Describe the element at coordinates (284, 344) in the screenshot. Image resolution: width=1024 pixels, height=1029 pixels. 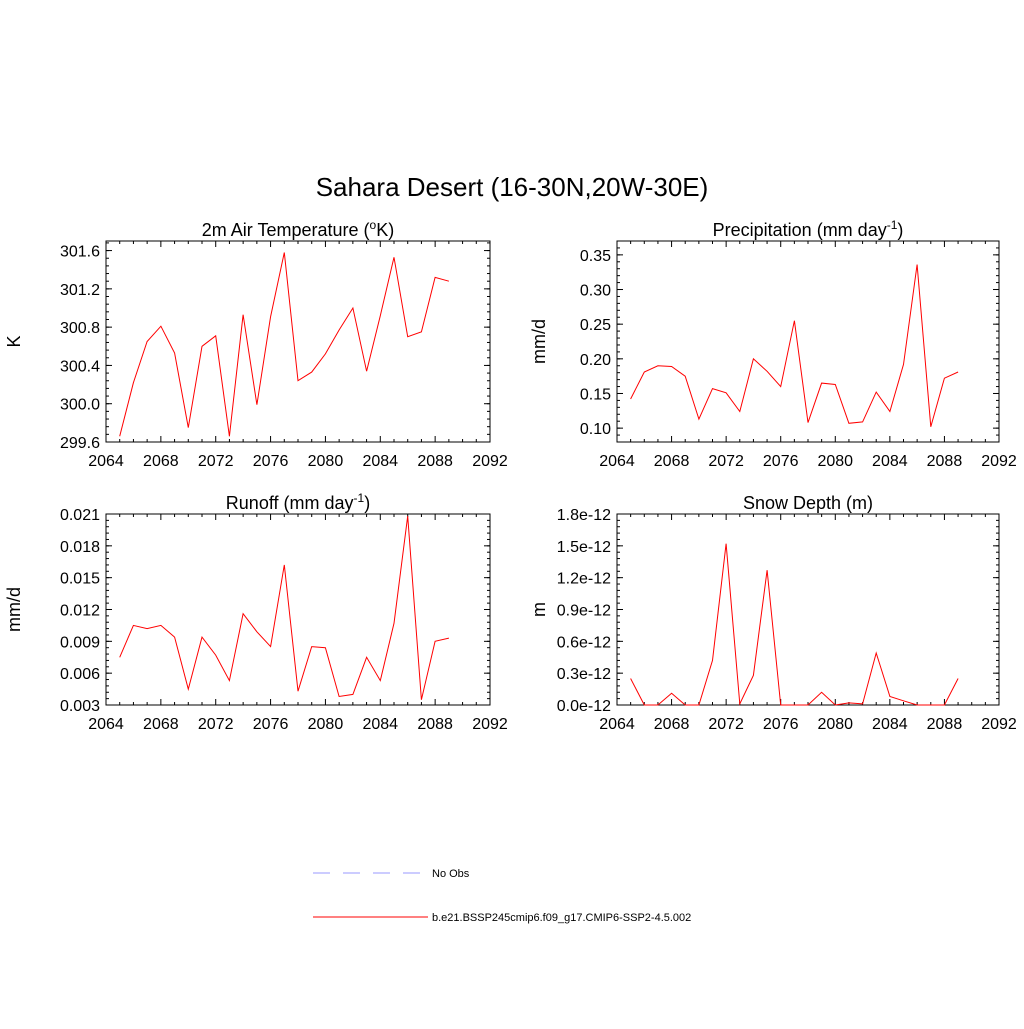
I see `series-line-air-temperature` at that location.